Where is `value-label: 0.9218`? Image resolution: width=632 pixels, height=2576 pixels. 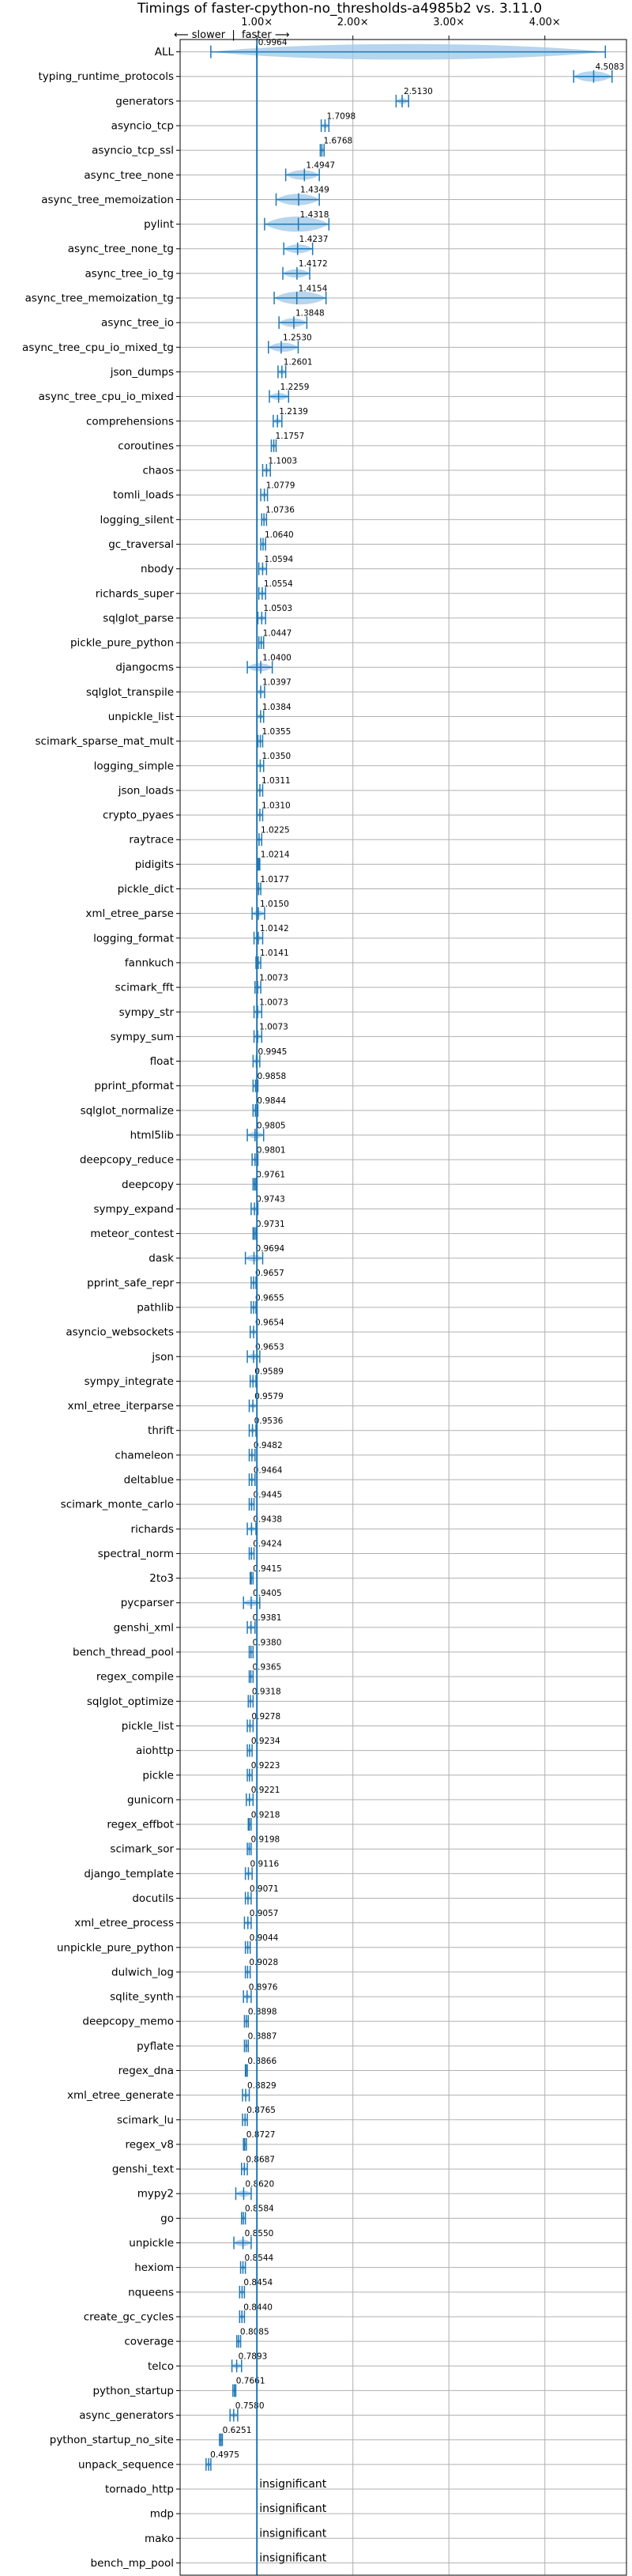
value-label: 0.9218 is located at coordinates (266, 1815).